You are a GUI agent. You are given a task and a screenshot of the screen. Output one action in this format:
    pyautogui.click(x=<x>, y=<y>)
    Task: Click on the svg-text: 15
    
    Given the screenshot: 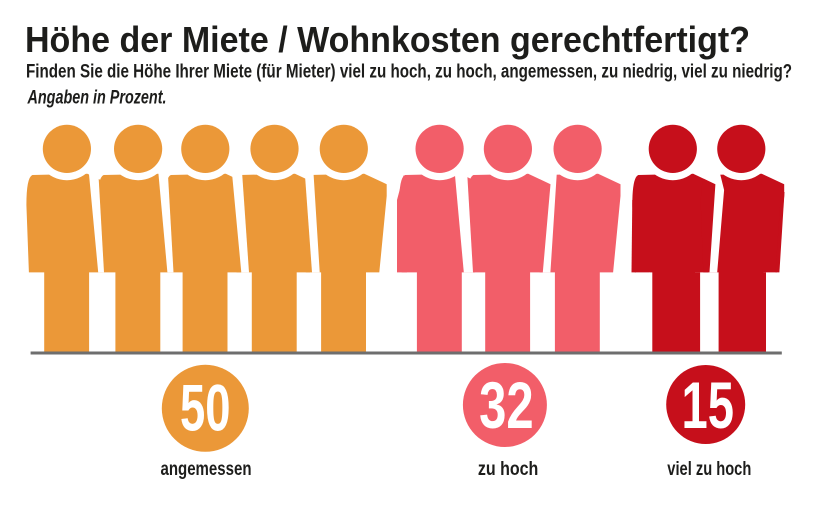 What is the action you would take?
    pyautogui.click(x=708, y=405)
    